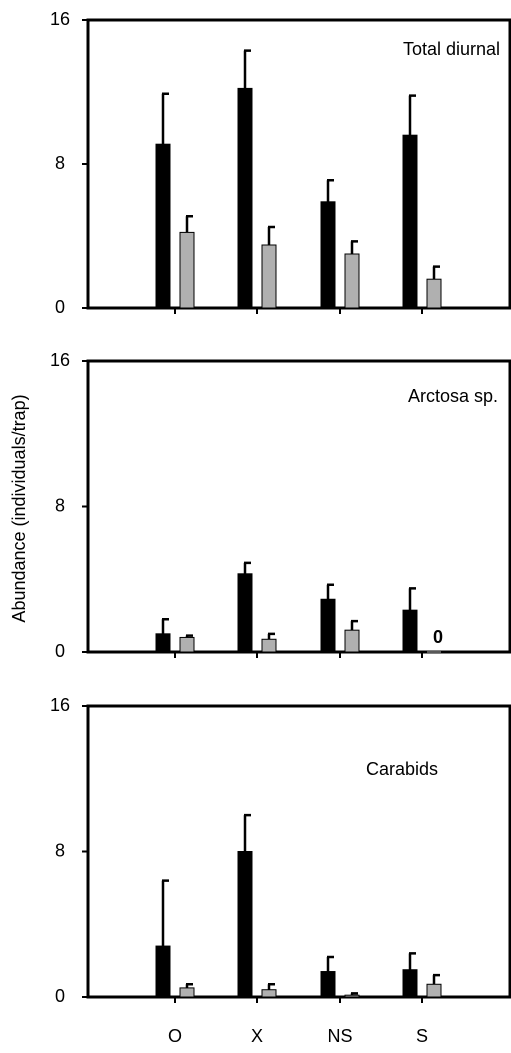 The image size is (511, 1053). What do you see at coordinates (453, 396) in the screenshot?
I see `panel-title: Arctosa sp.` at bounding box center [453, 396].